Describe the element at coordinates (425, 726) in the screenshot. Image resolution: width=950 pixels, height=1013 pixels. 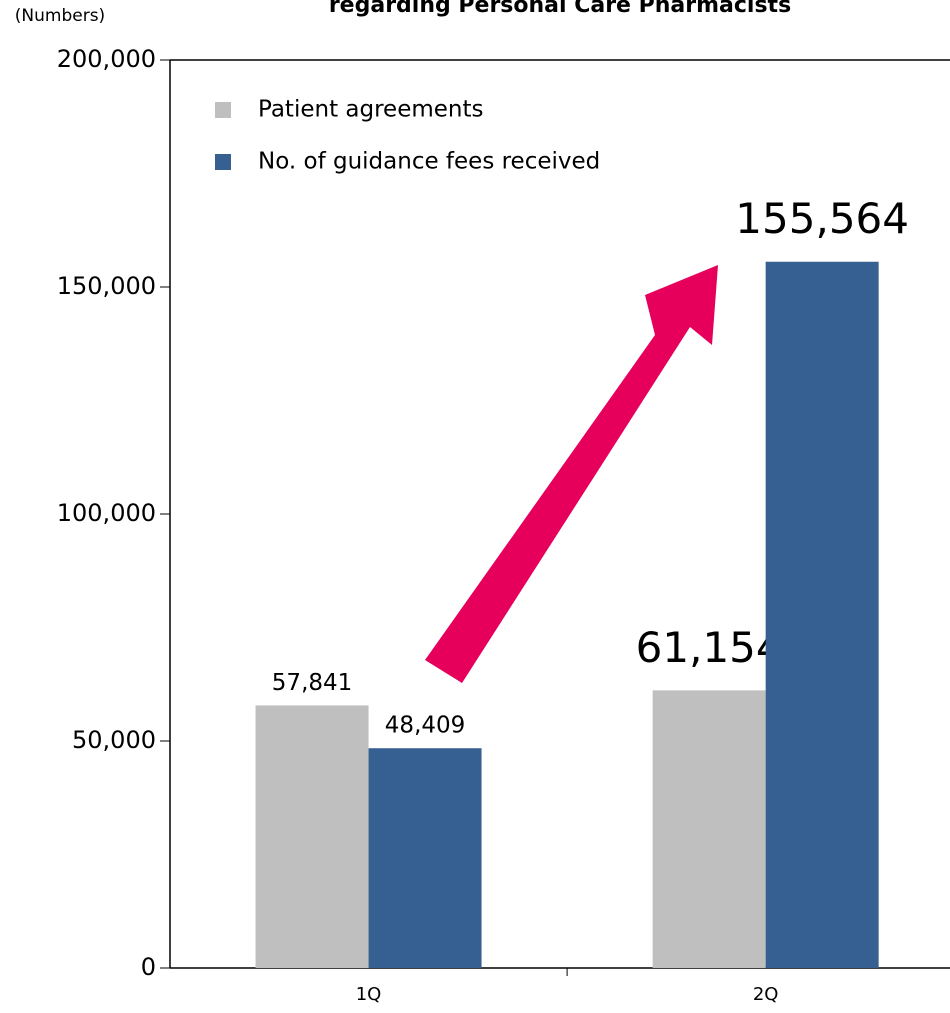
I see `data-label: 48,409` at that location.